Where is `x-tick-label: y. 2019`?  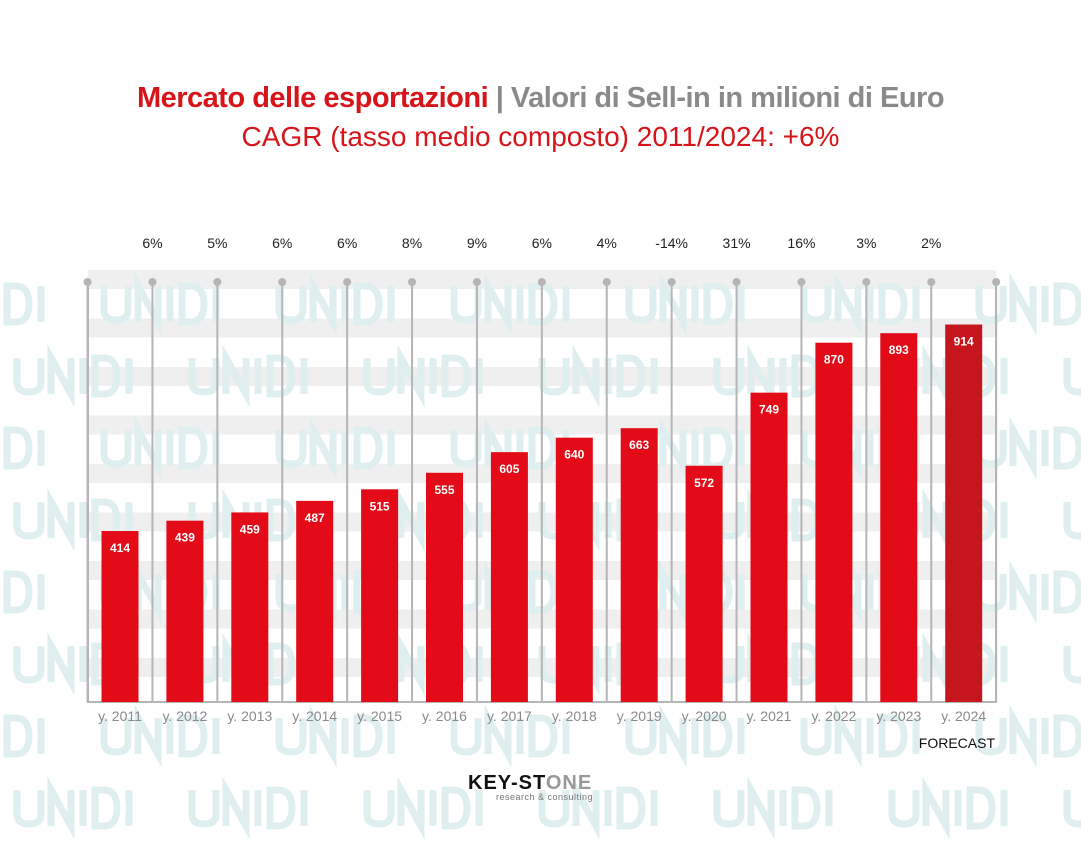 x-tick-label: y. 2019 is located at coordinates (639, 716).